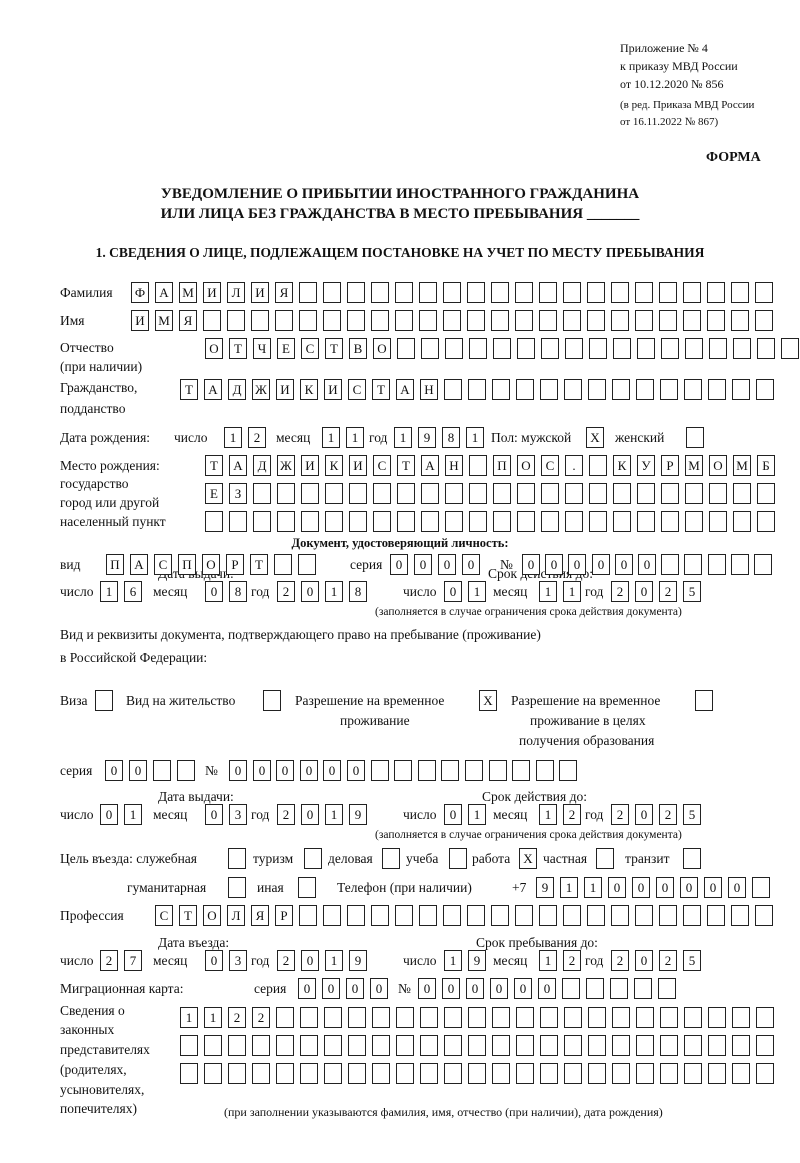  I want to click on birth-month-cell: 1, so click(331, 437).